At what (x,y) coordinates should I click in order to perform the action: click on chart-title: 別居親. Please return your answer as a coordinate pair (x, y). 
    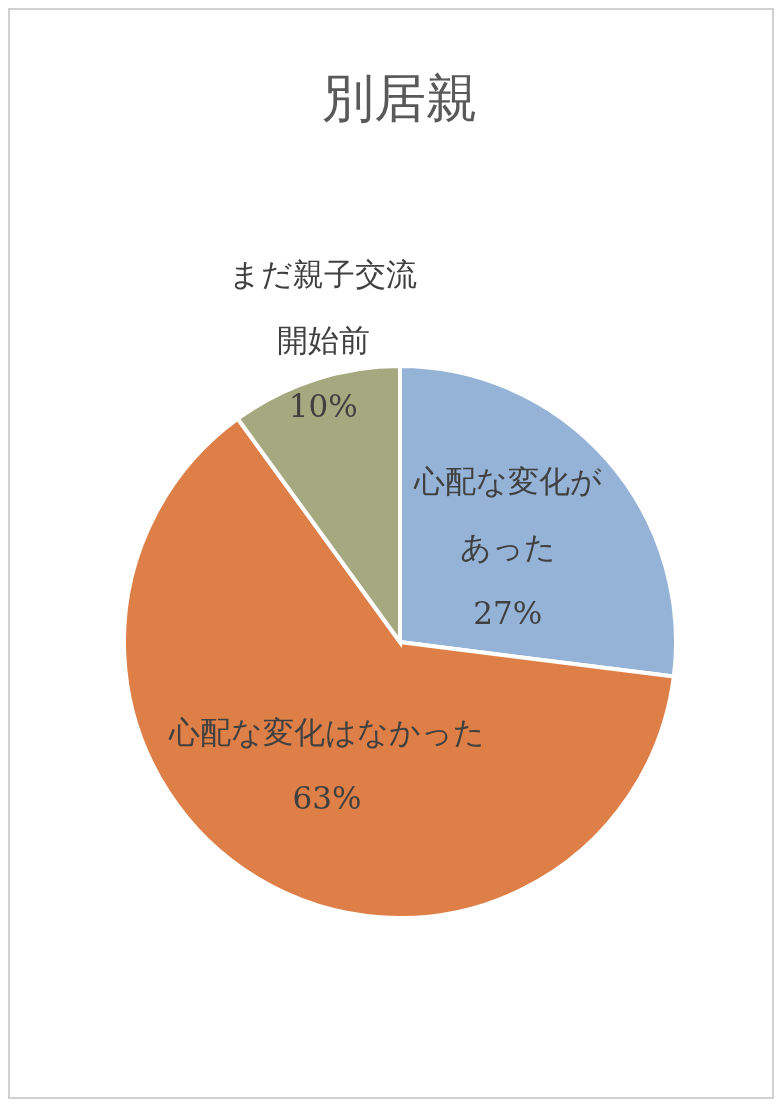
    Looking at the image, I should click on (400, 98).